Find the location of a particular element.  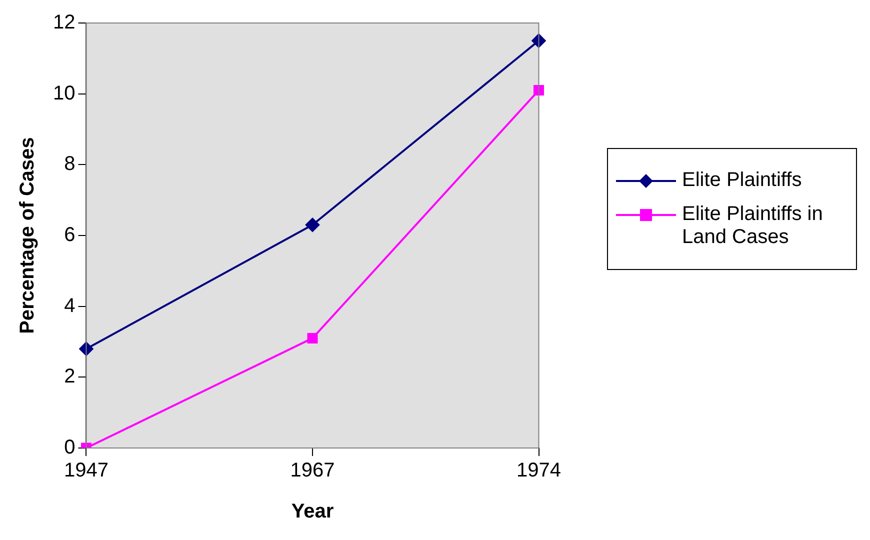

y-tick-label: 8 is located at coordinates (70, 164).